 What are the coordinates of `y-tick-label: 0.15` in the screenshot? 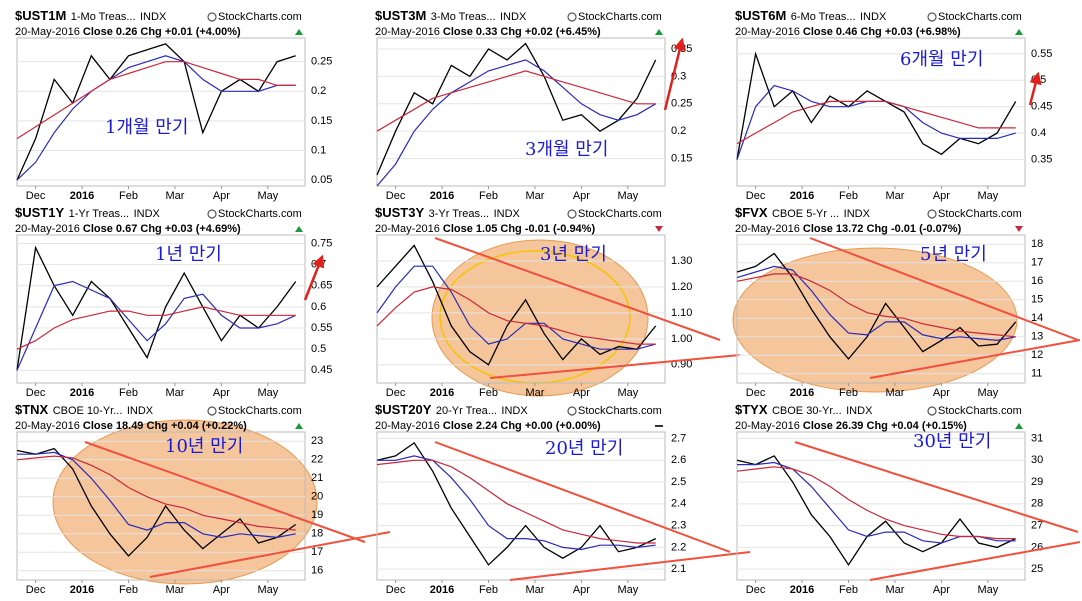 It's located at (681, 158).